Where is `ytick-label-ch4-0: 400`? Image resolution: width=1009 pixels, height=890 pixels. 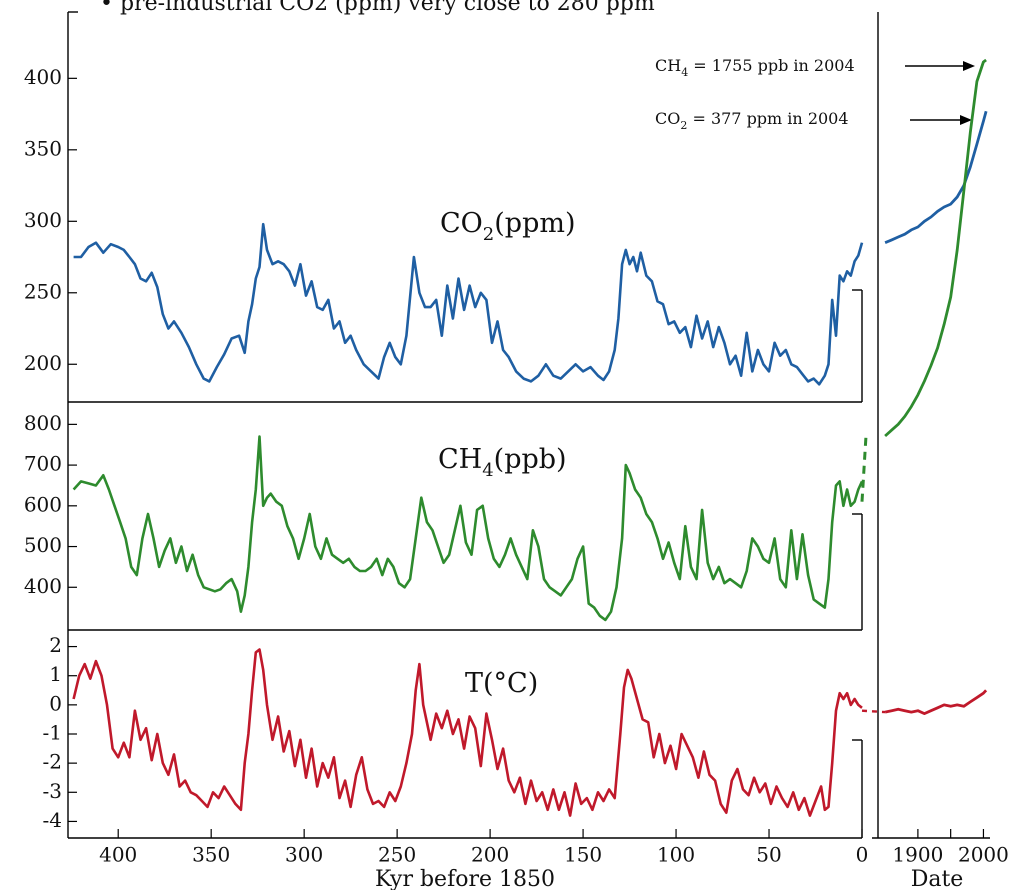 ytick-label-ch4-0: 400 is located at coordinates (43, 586).